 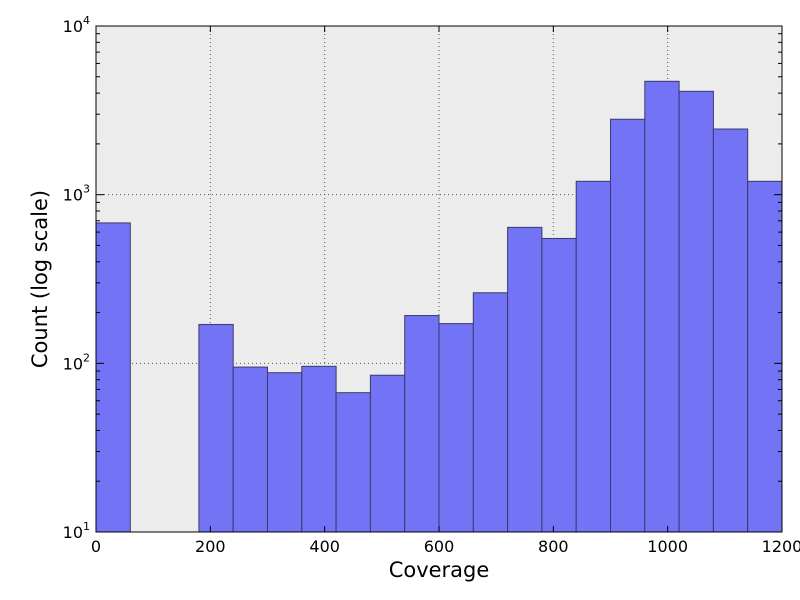 What do you see at coordinates (781, 546) in the screenshot?
I see `x-tick-label: 1200` at bounding box center [781, 546].